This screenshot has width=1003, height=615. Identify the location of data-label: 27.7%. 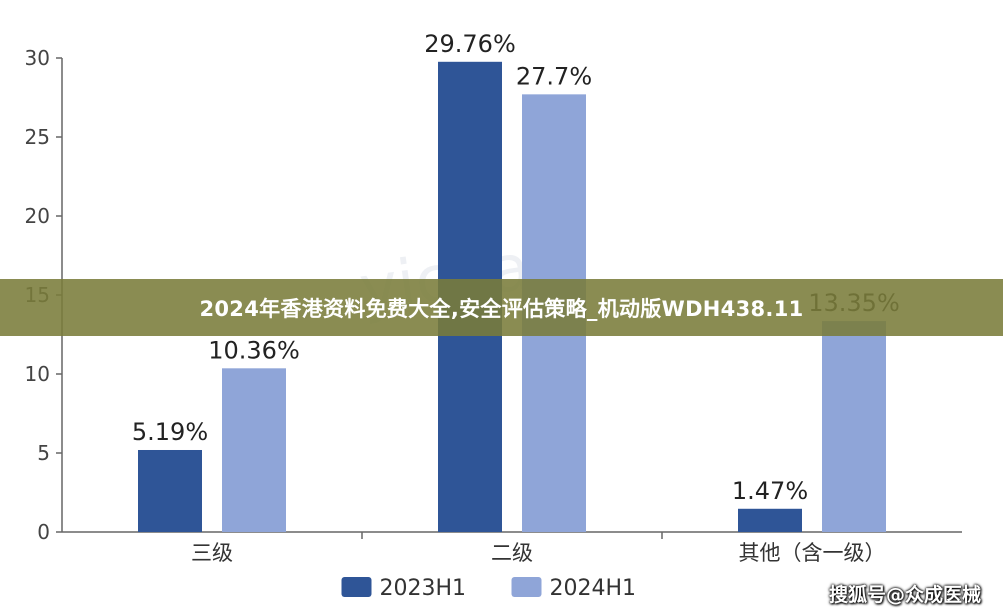
(554, 76).